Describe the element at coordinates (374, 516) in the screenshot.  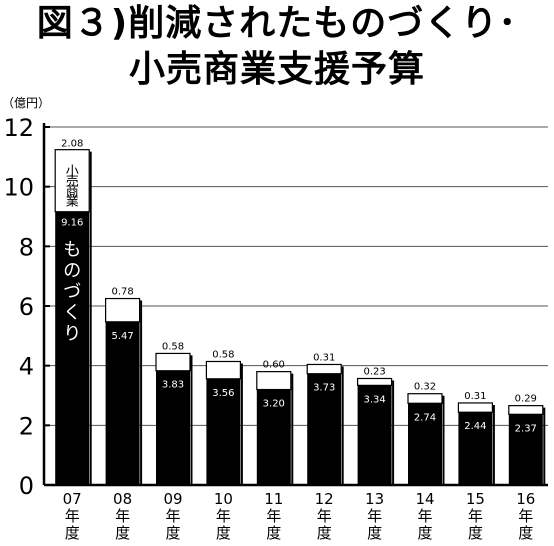
I see `x-tick-label-6-1: 年` at that location.